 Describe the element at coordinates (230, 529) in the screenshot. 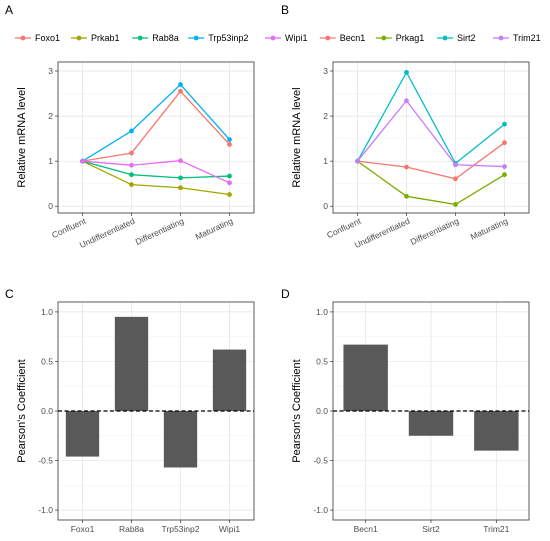

I see `x-tick-label: Wipi1` at that location.